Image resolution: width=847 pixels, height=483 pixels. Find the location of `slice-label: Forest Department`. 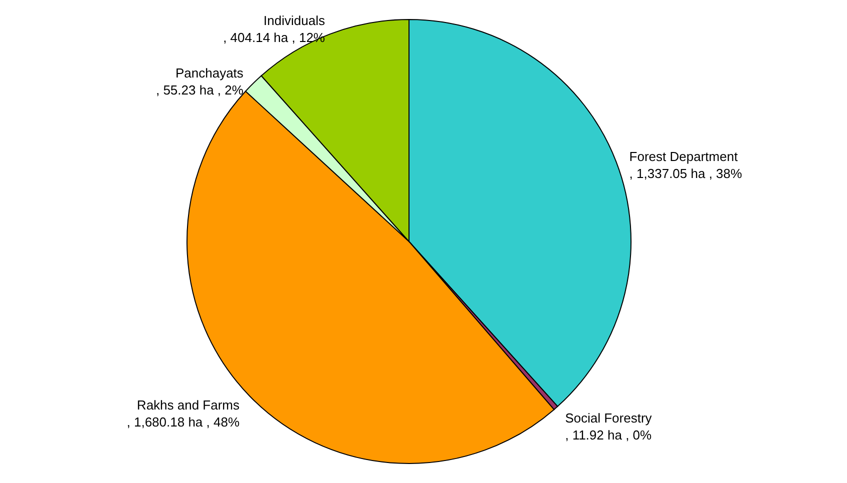

slice-label: Forest Department is located at coordinates (683, 156).